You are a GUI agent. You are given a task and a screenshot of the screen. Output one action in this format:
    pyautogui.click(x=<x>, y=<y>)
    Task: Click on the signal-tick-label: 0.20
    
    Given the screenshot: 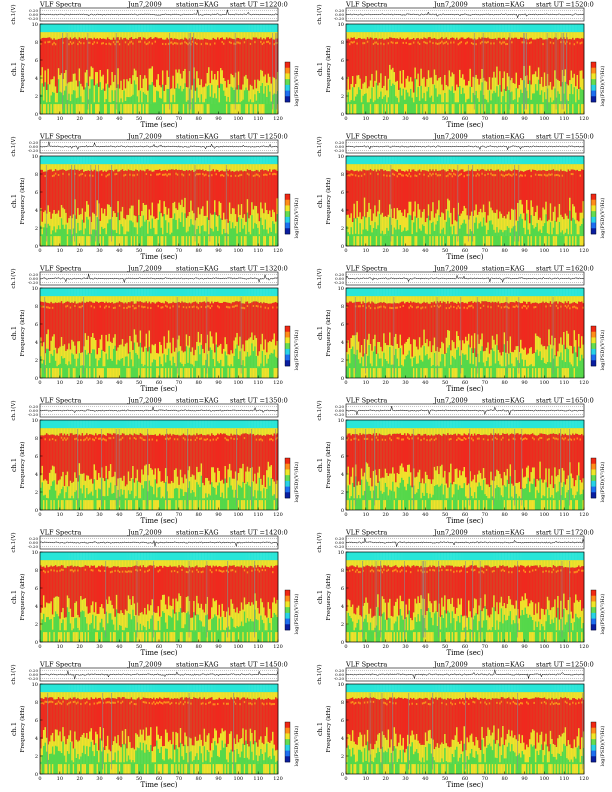 What is the action you would take?
    pyautogui.click(x=33, y=538)
    